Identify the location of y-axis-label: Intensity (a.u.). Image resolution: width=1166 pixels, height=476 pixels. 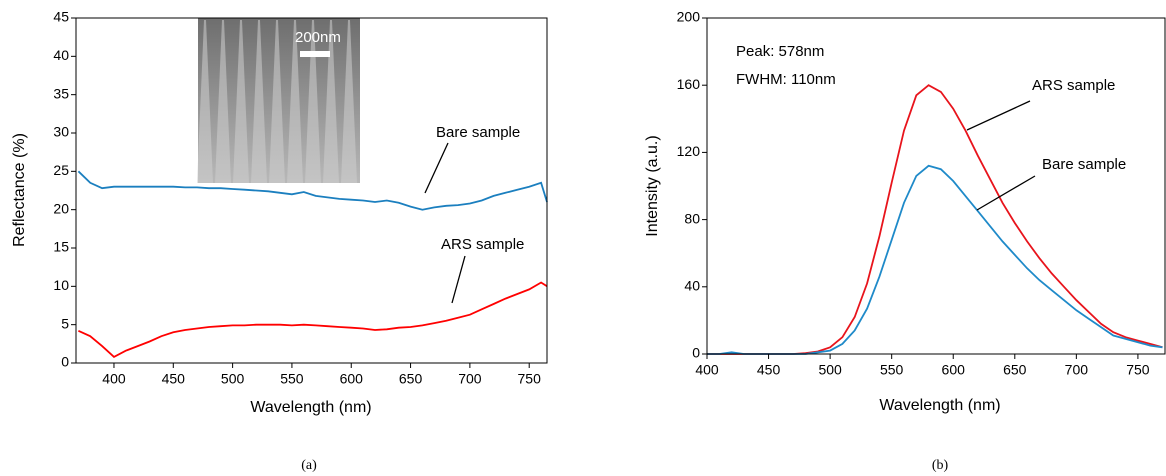
(652, 185).